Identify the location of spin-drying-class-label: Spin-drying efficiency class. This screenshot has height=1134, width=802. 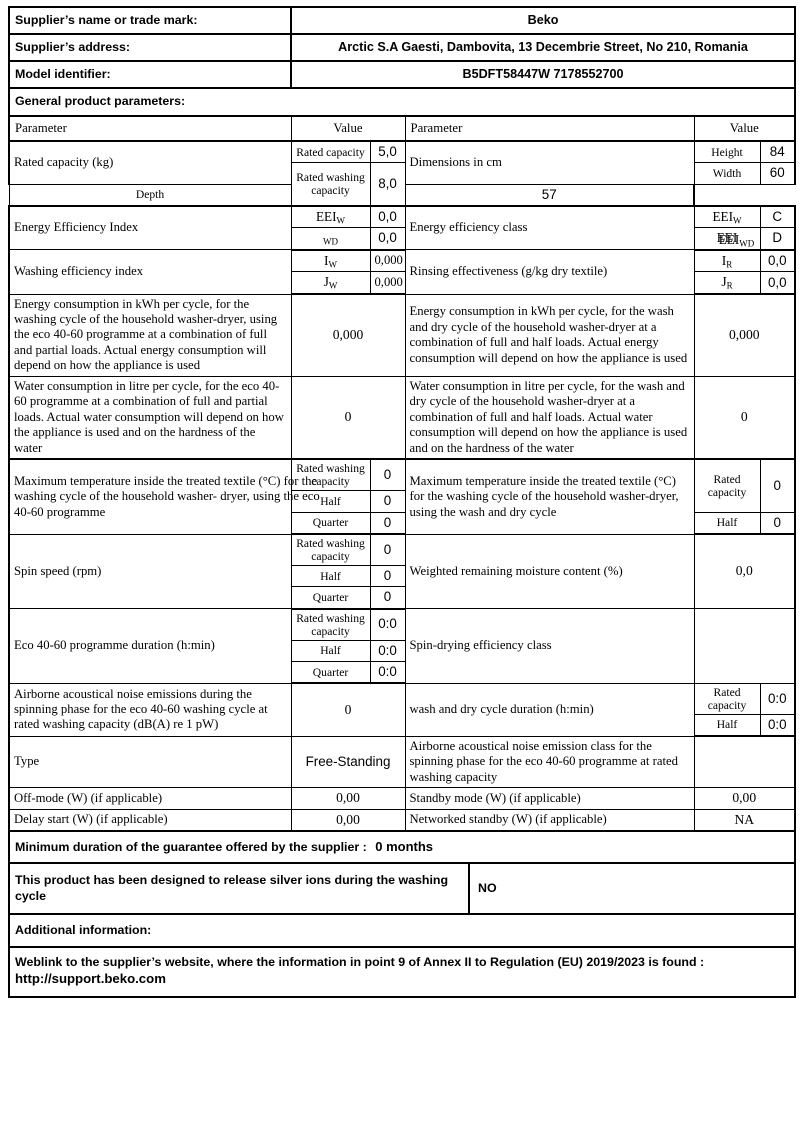
(549, 646).